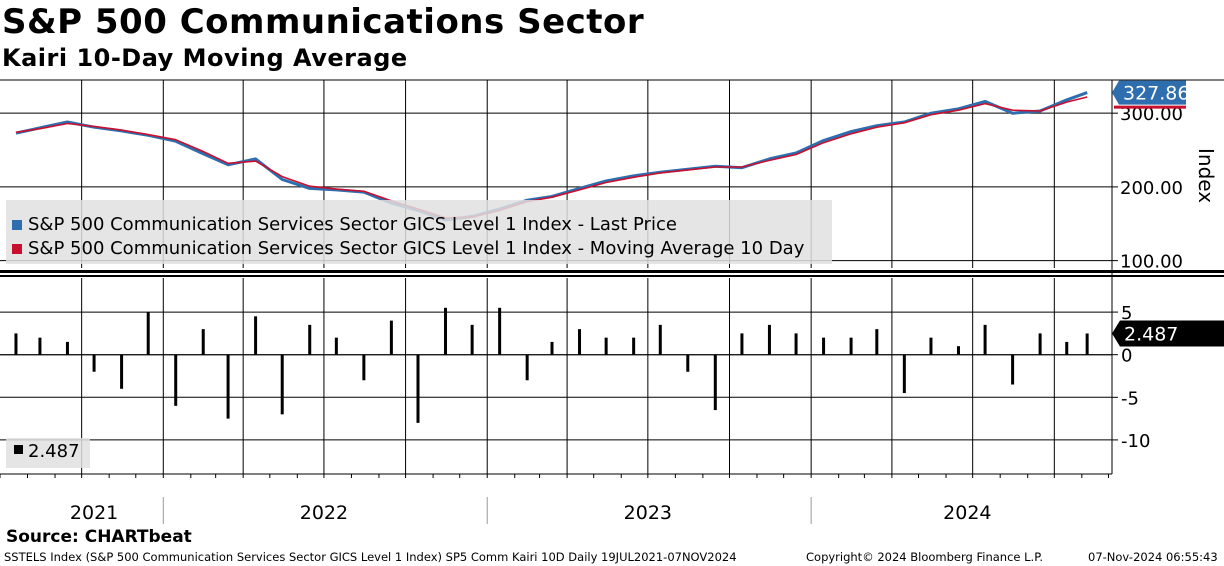 Image resolution: width=1224 pixels, height=566 pixels. Describe the element at coordinates (1156, 94) in the screenshot. I see `last-price-badge-label: 327.86` at that location.